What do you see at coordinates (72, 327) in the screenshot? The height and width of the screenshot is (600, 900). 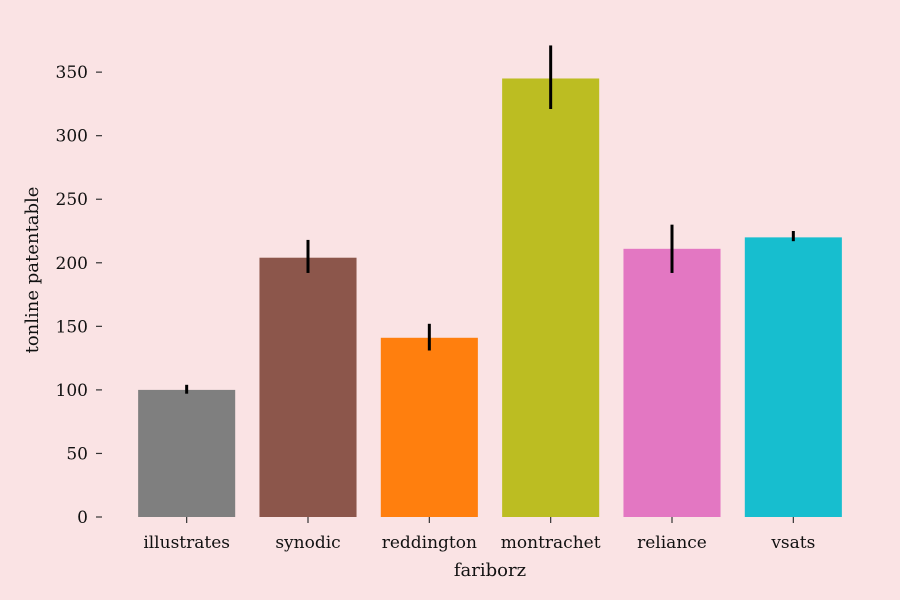 I see `y-tick-label-150: 150` at bounding box center [72, 327].